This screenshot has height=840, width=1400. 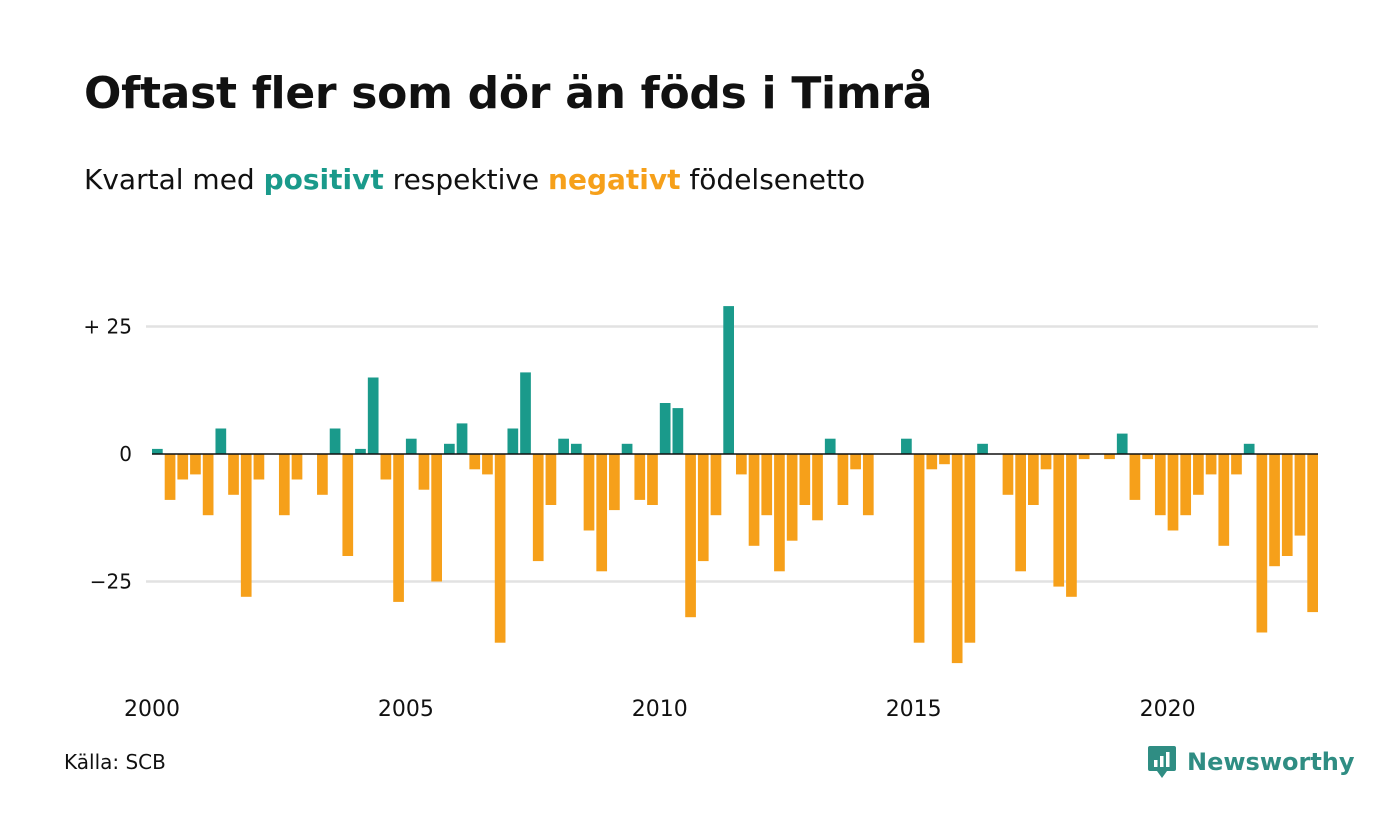 What do you see at coordinates (323, 179) in the screenshot?
I see `subtitle-positive-label: positivt` at bounding box center [323, 179].